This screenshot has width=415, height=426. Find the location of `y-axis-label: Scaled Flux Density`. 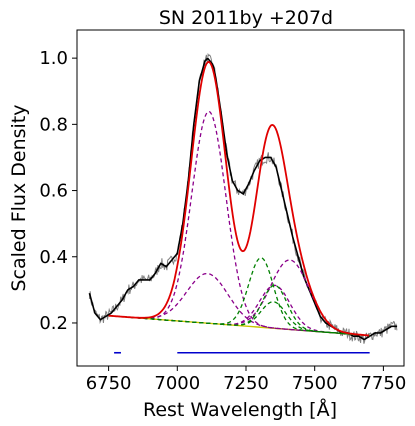

y-axis-label: Scaled Flux Density is located at coordinates (19, 198).